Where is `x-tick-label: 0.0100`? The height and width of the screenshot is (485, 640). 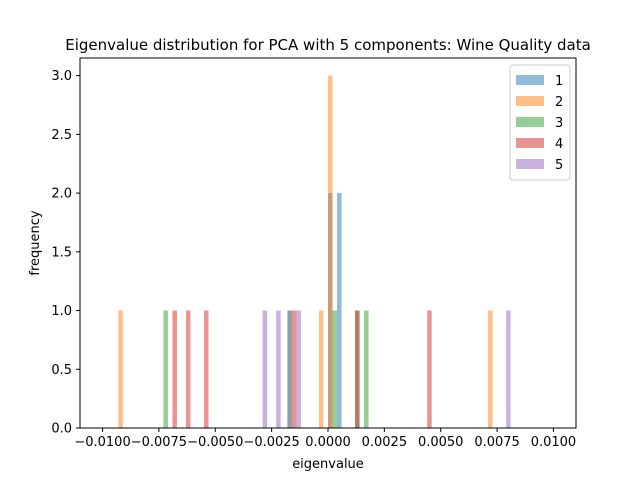 x-tick-label: 0.0100 is located at coordinates (554, 442).